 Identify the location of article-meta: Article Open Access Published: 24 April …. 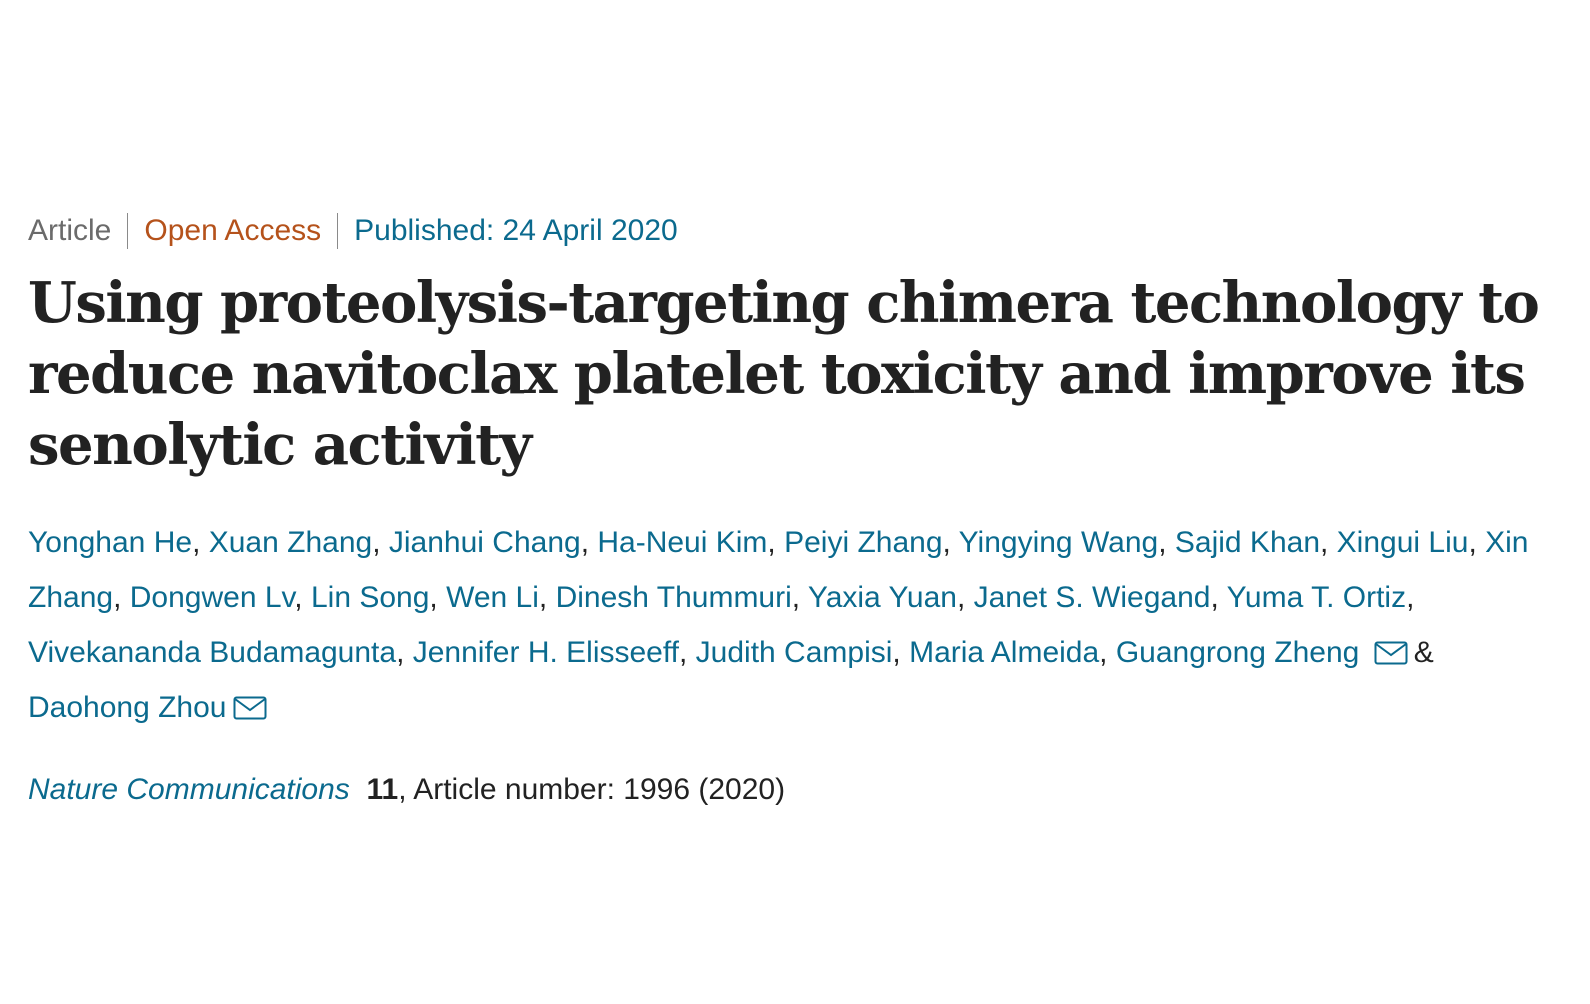
(793, 231).